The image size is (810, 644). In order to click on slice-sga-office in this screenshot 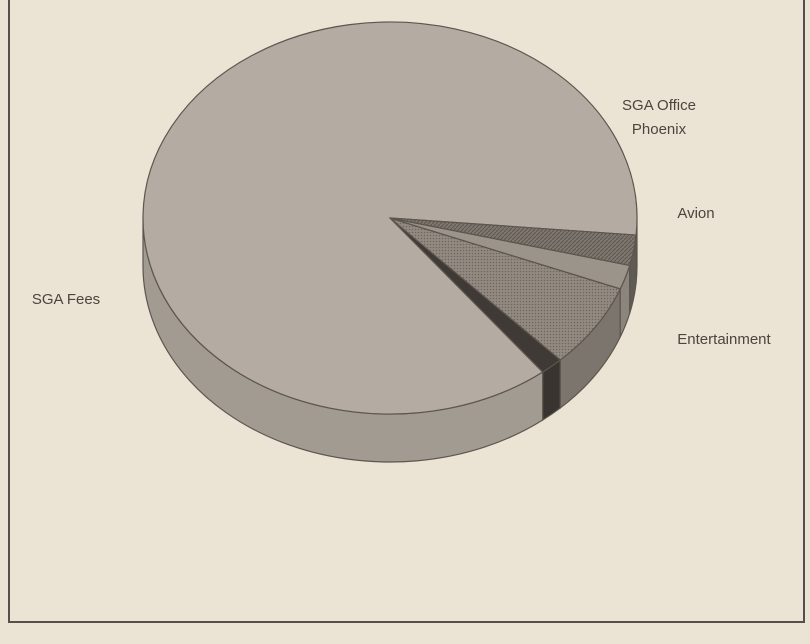, I will do `click(513, 242)`.